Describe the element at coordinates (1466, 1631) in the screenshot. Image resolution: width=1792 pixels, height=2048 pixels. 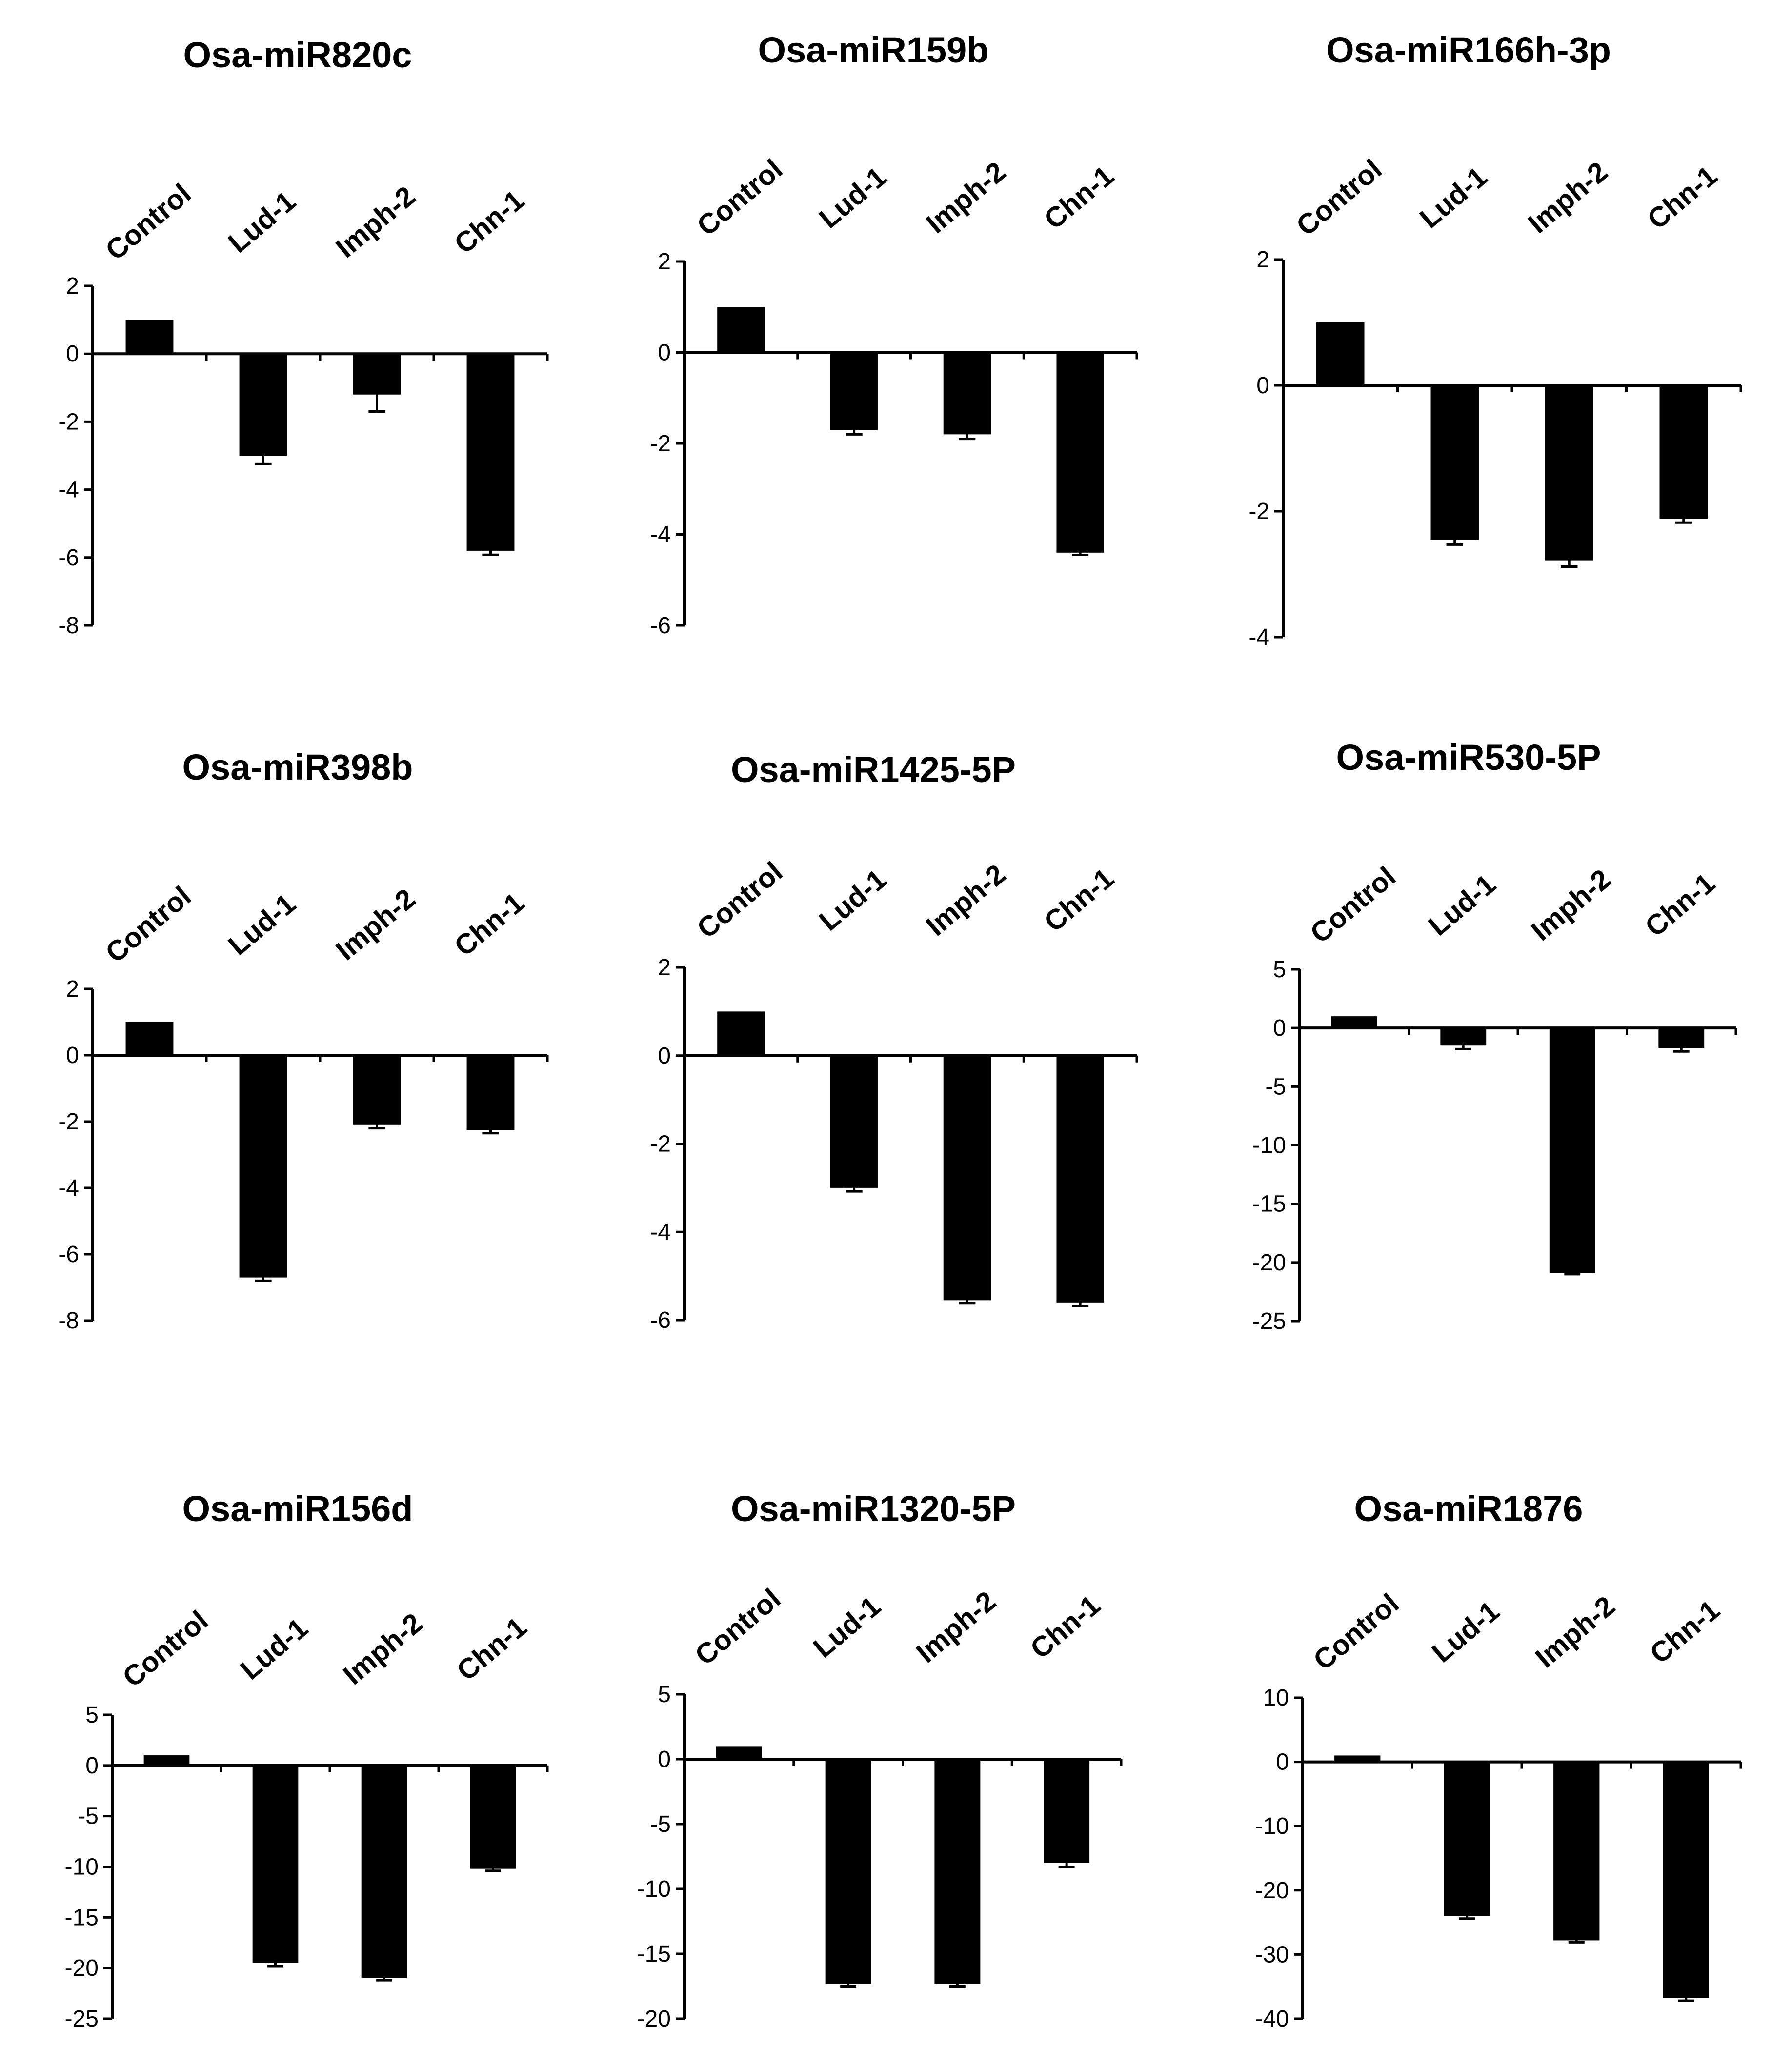
I see `category-label-lud-1: Lud-1` at that location.